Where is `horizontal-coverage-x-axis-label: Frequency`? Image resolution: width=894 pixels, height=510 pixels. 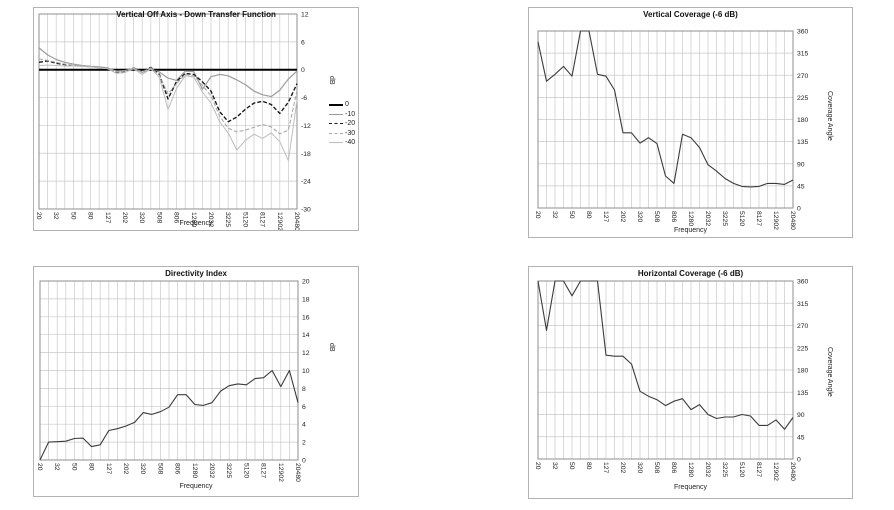
horizontal-coverage-x-axis-label: Frequency is located at coordinates (690, 487).